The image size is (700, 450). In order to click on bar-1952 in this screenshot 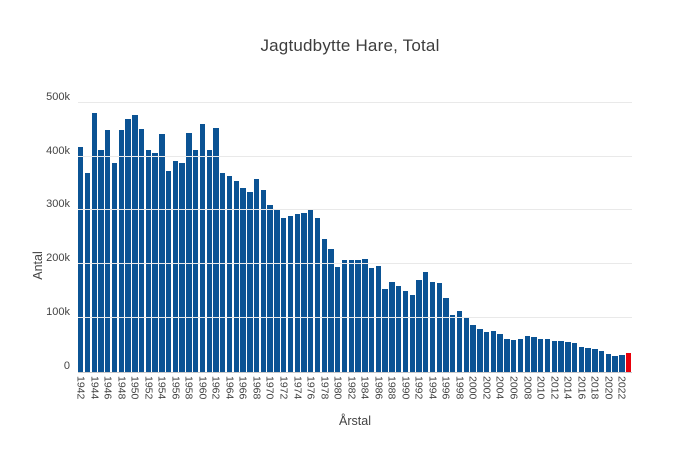, I will do `click(148, 260)`.